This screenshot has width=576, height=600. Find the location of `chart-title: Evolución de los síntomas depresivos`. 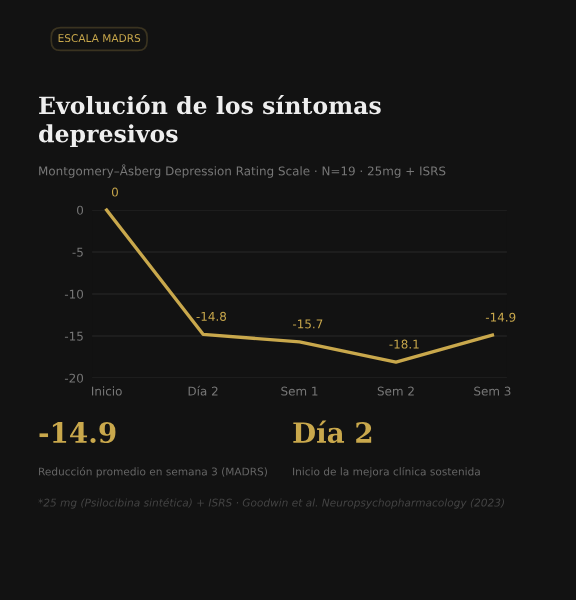

chart-title: Evolución de los síntomas depresivos is located at coordinates (209, 121).